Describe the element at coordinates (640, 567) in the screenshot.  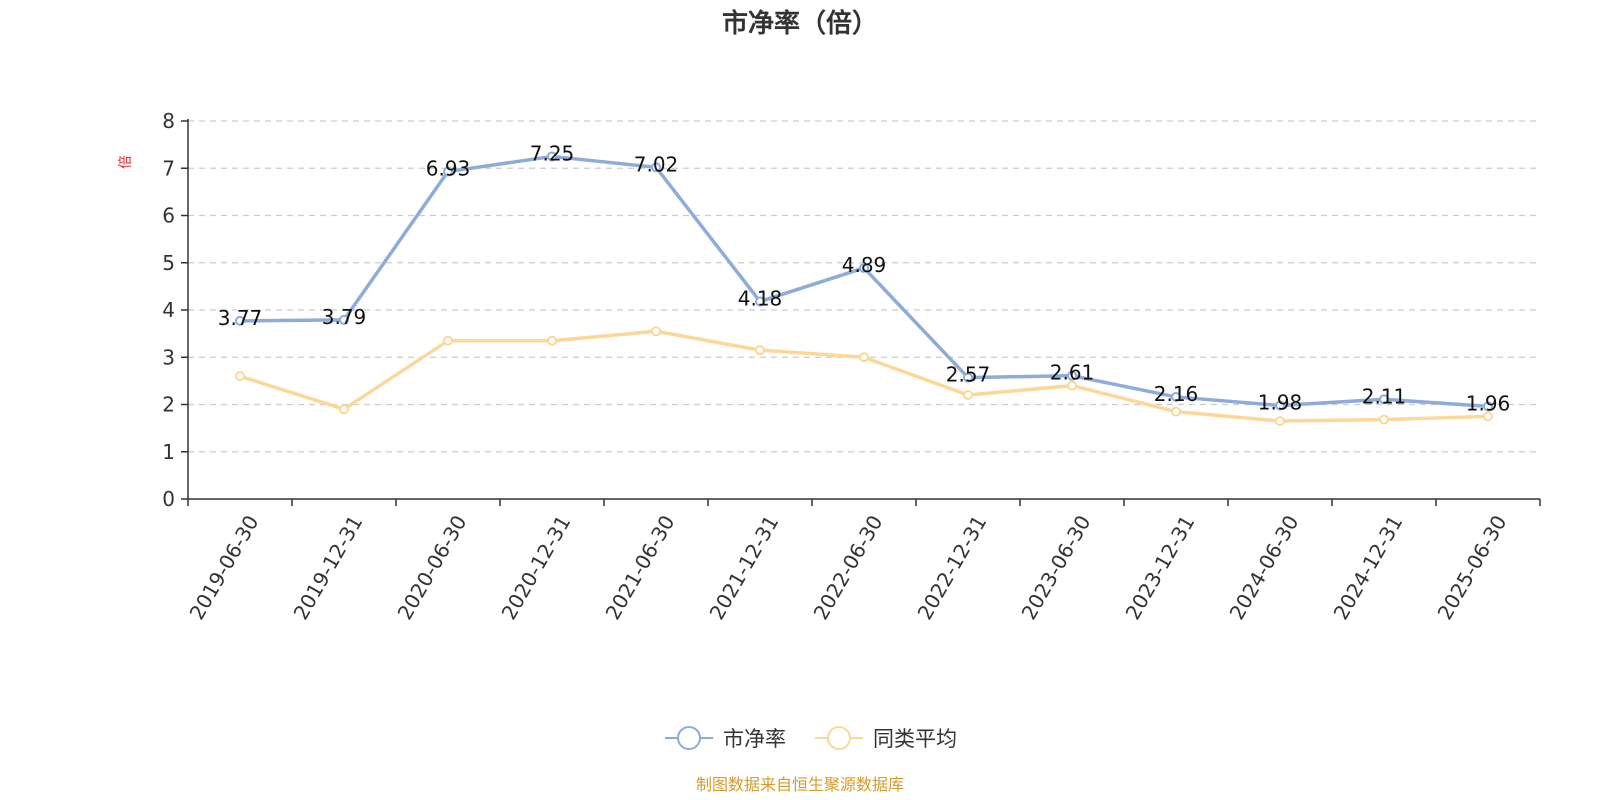
I see `x-tick-label: 2021-06-30` at that location.